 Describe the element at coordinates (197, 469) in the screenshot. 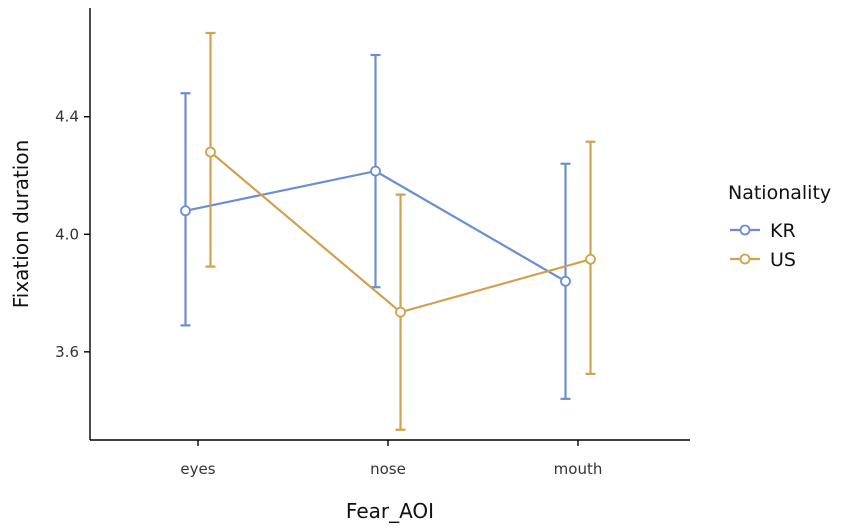

I see `x-tick-label: eyes` at that location.